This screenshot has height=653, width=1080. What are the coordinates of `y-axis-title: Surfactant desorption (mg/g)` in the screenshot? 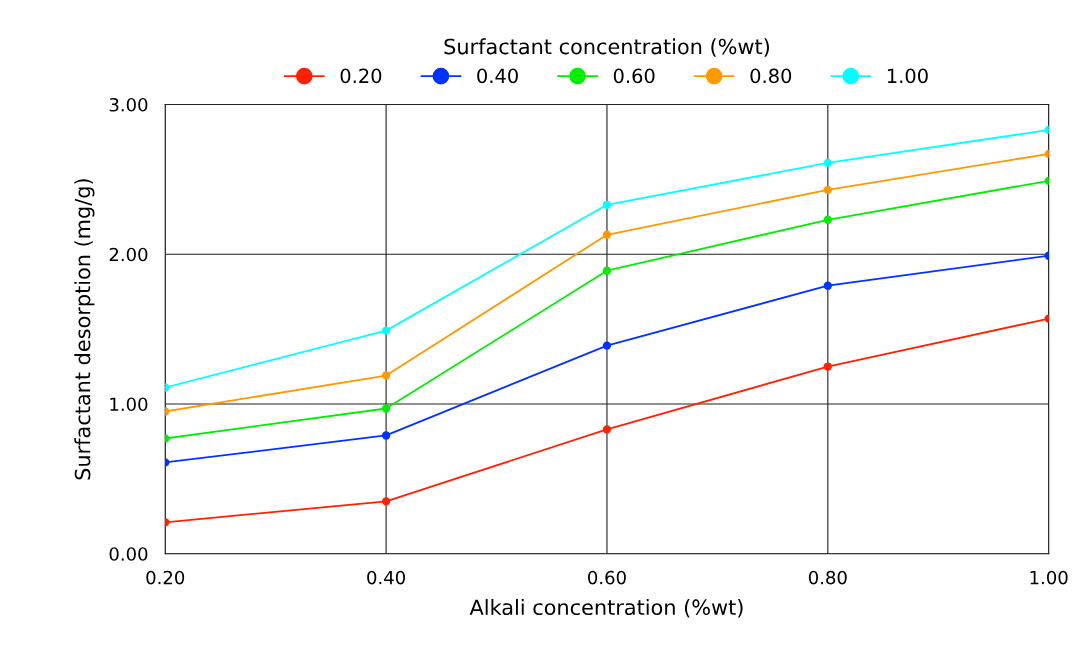 It's located at (84, 329).